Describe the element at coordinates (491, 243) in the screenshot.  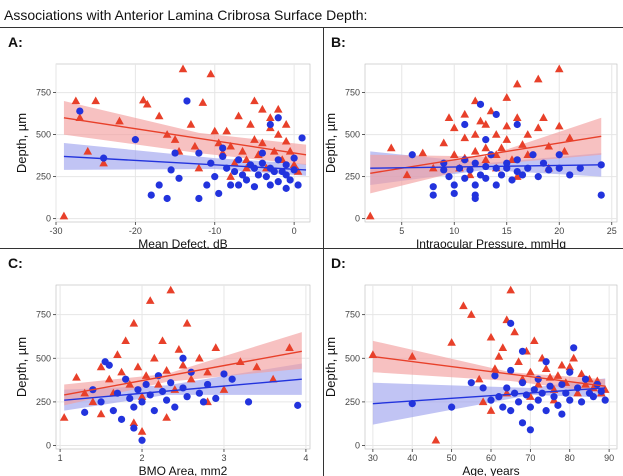
I see `x-axis-label: Intraocular Pressure, mmHg` at that location.